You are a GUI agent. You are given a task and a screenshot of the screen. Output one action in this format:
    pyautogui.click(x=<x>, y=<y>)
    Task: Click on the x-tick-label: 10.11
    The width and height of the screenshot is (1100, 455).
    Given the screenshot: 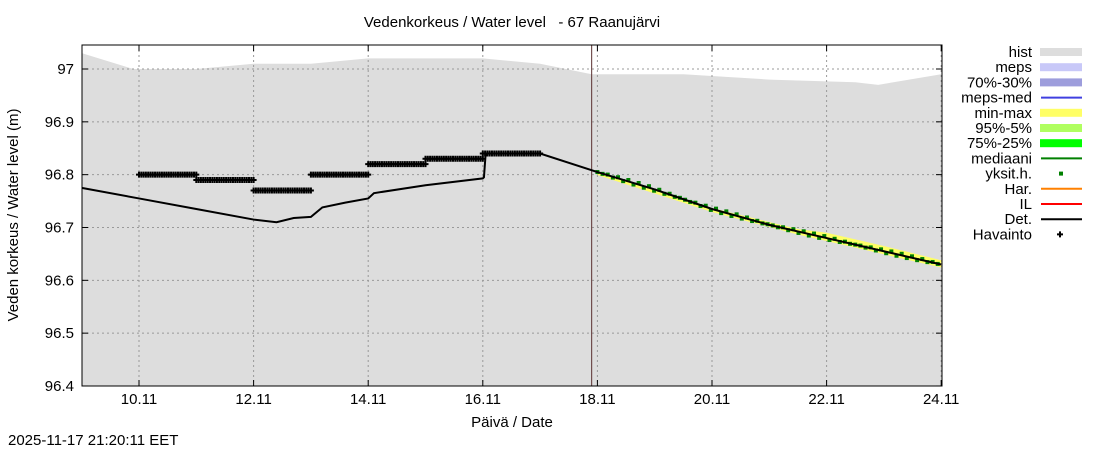 What is the action you would take?
    pyautogui.click(x=139, y=399)
    